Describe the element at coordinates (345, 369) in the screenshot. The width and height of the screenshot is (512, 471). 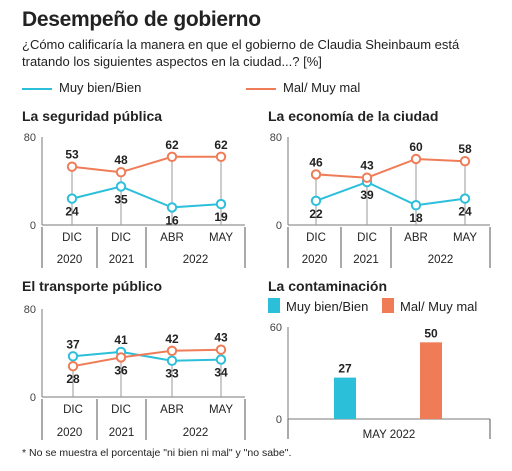
I see `data-label: 27` at that location.